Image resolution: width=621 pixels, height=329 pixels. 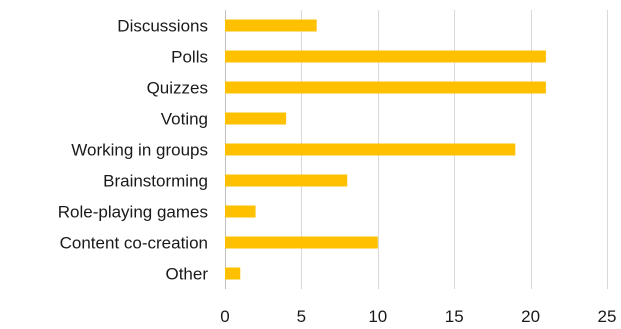 What do you see at coordinates (184, 119) in the screenshot?
I see `category-label: Voting` at bounding box center [184, 119].